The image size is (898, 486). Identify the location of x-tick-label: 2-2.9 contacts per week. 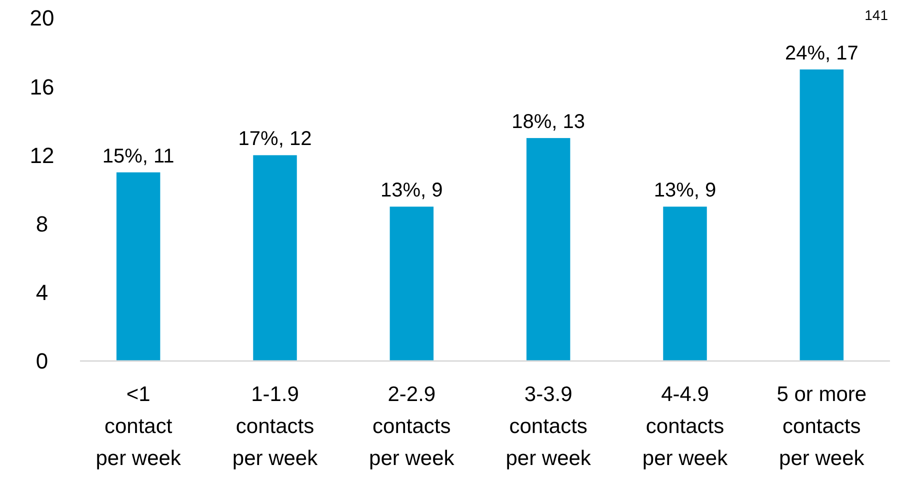
(412, 426).